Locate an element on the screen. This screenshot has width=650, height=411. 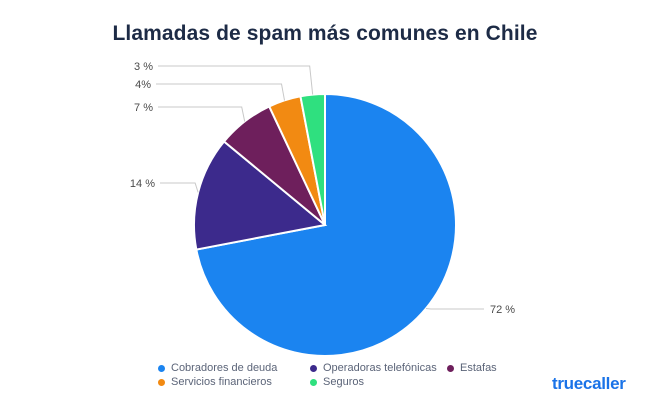
legend-item-seguros: Seguros is located at coordinates (337, 382).